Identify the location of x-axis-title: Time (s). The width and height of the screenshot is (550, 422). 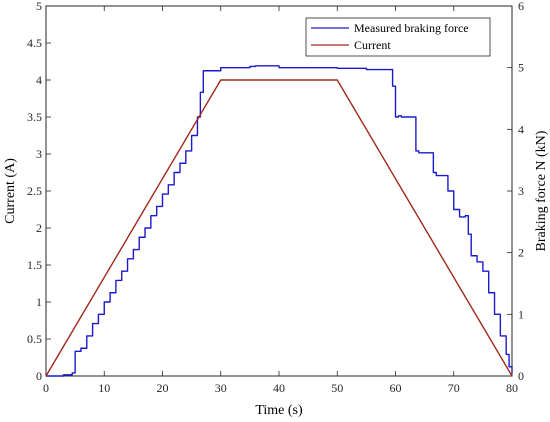
(279, 410).